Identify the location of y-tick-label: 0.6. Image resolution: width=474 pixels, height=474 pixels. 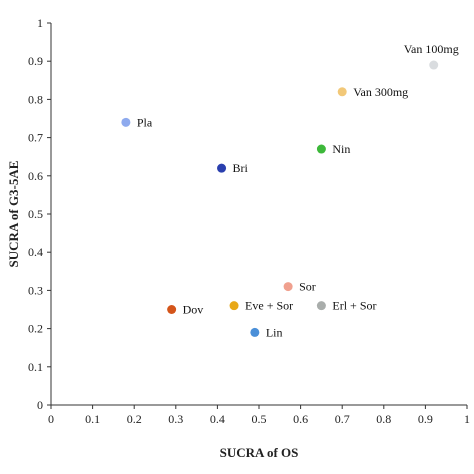
(35, 176).